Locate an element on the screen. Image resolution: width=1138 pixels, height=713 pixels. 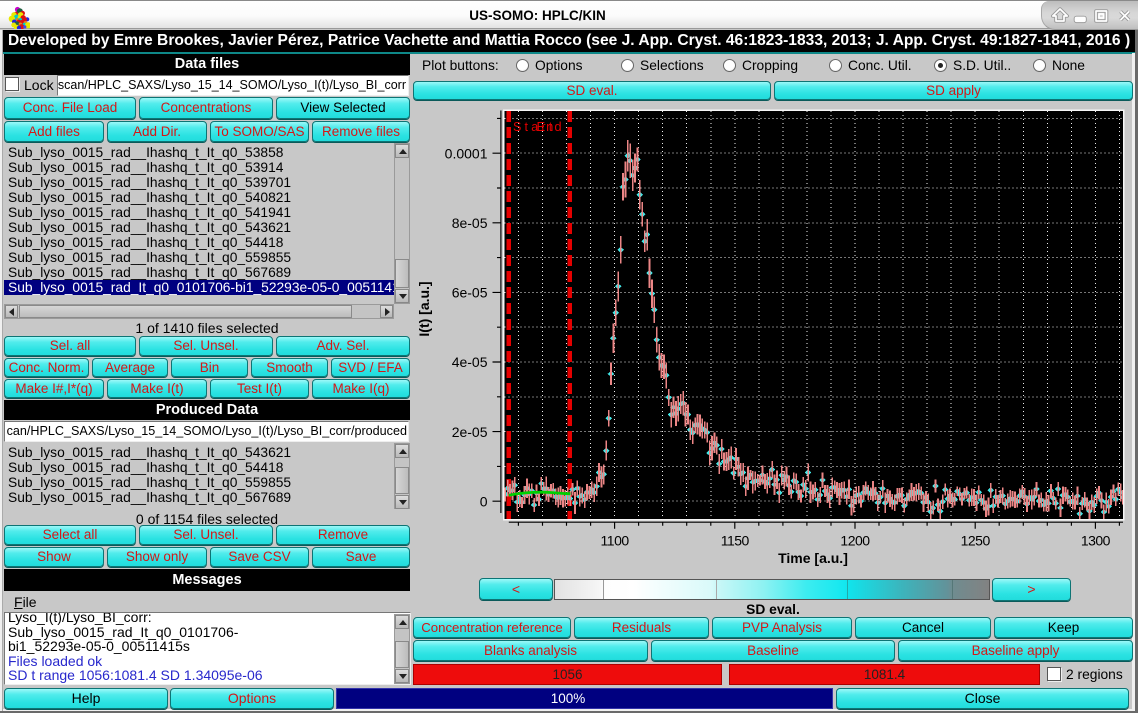
svg-text: Start is located at coordinates (534, 127).